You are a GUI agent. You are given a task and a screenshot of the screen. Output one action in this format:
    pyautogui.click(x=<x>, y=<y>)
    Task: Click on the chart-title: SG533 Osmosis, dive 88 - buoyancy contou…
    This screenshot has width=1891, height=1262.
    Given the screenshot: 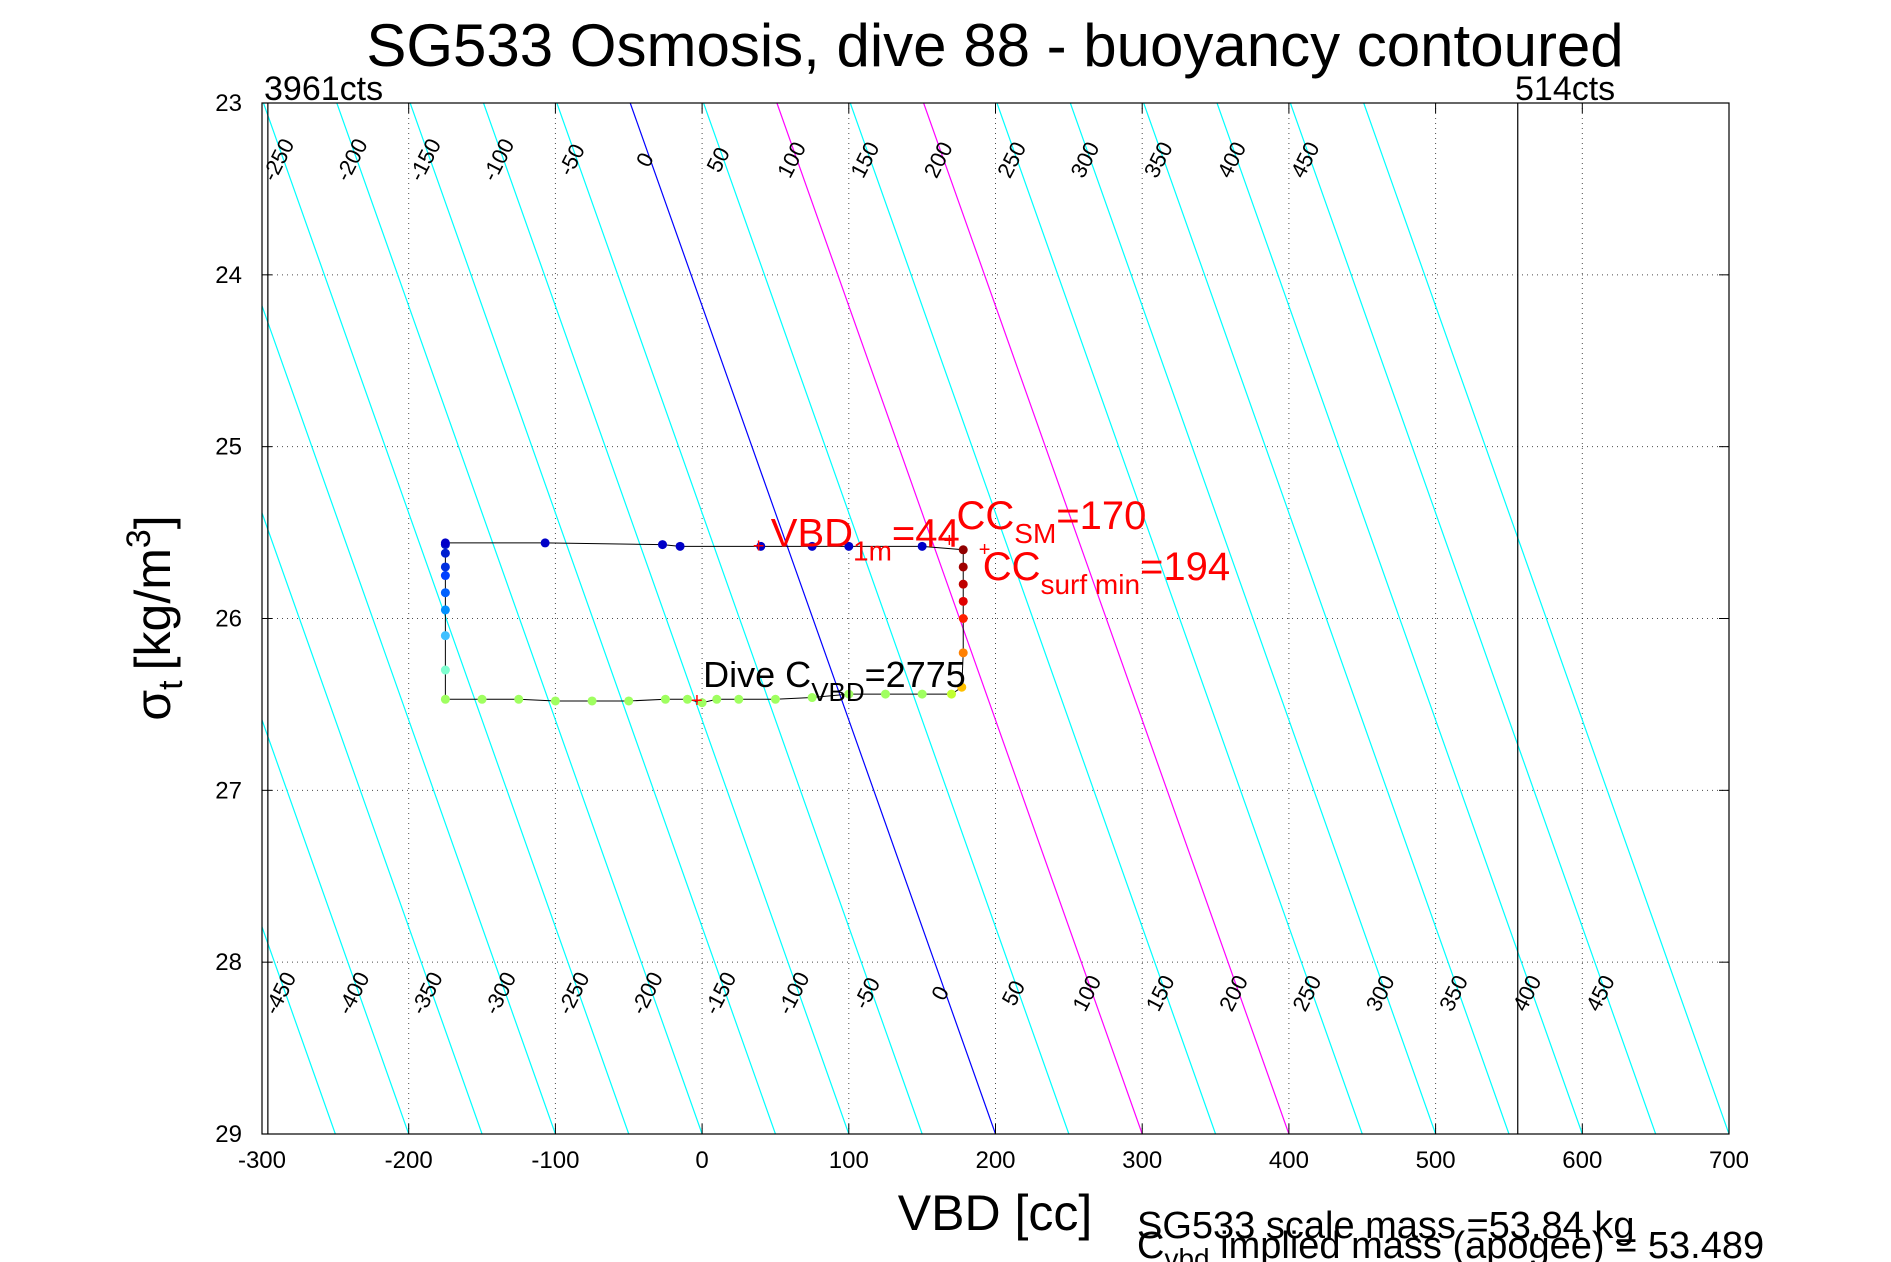 What is the action you would take?
    pyautogui.click(x=994, y=45)
    